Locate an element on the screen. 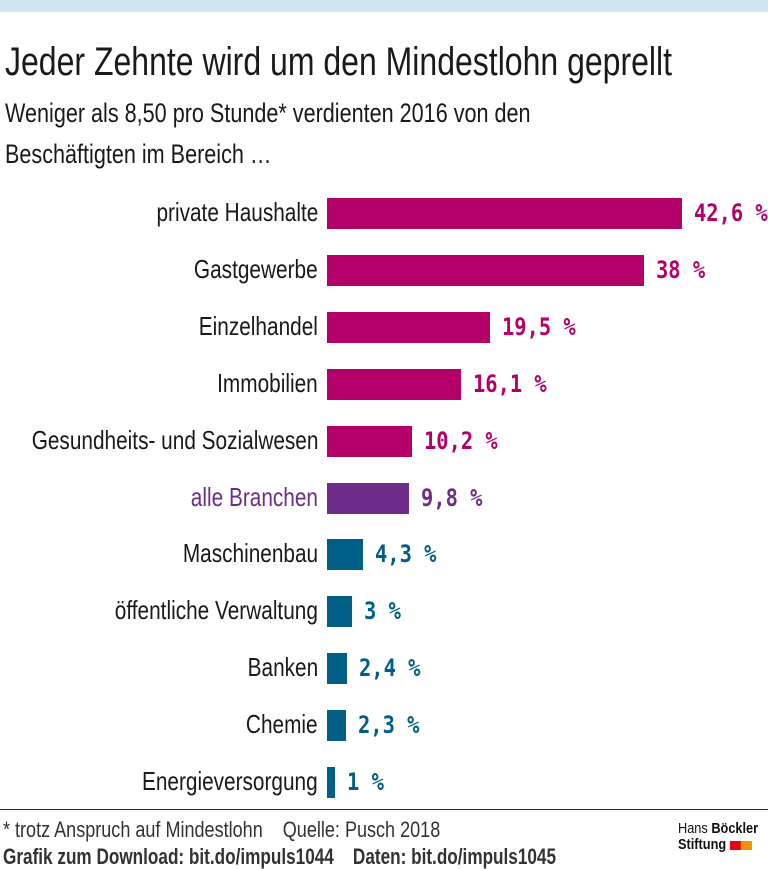  value-label: 16,1 % is located at coordinates (510, 383).